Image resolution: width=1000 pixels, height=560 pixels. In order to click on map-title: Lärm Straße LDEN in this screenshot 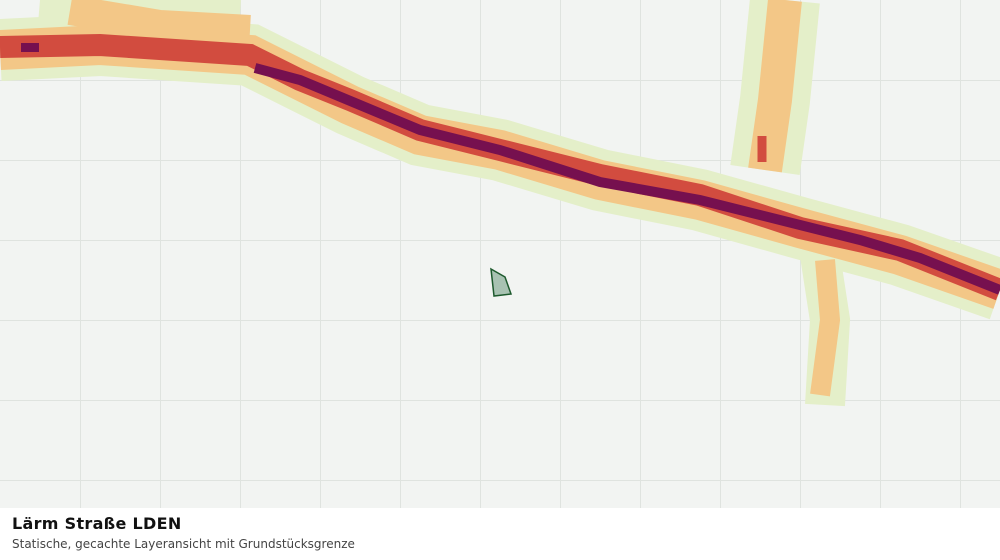, I will do `click(97, 523)`.